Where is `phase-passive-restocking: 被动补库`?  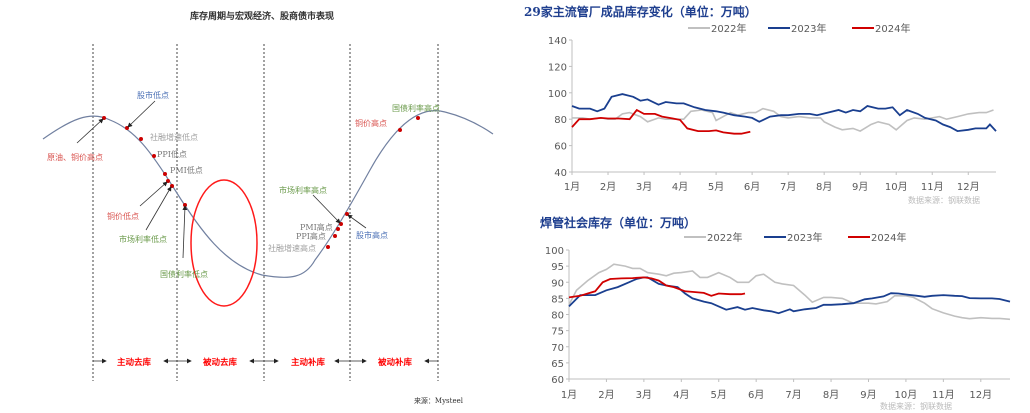
phase-passive-restocking: 被动补库 is located at coordinates (395, 362).